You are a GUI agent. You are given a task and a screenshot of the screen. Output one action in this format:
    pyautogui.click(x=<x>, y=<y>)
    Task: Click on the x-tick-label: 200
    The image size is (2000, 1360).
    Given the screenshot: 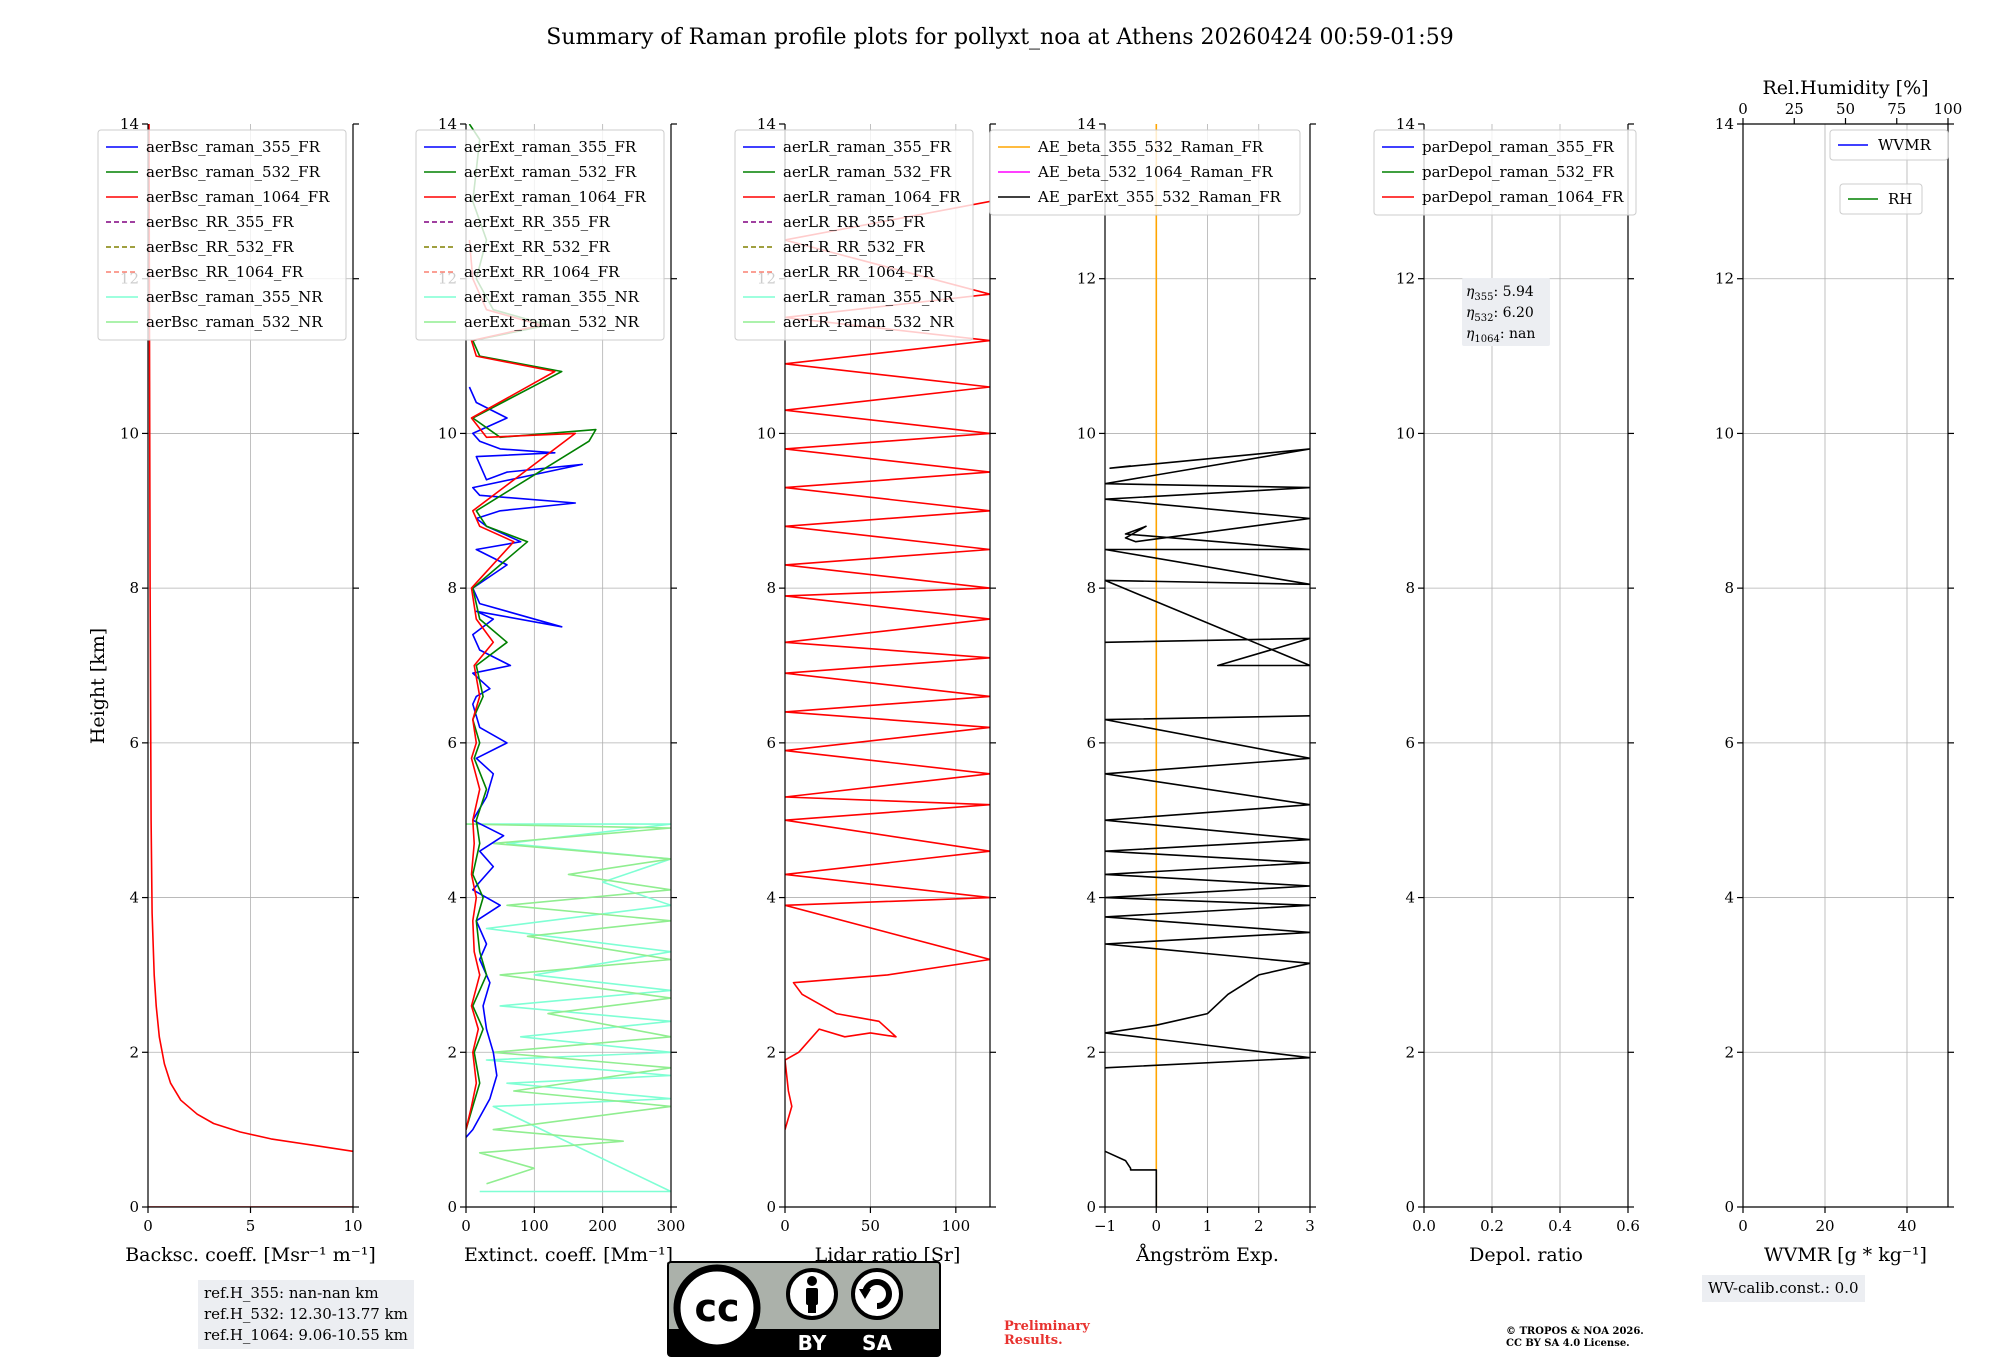 What is the action you would take?
    pyautogui.click(x=602, y=1226)
    